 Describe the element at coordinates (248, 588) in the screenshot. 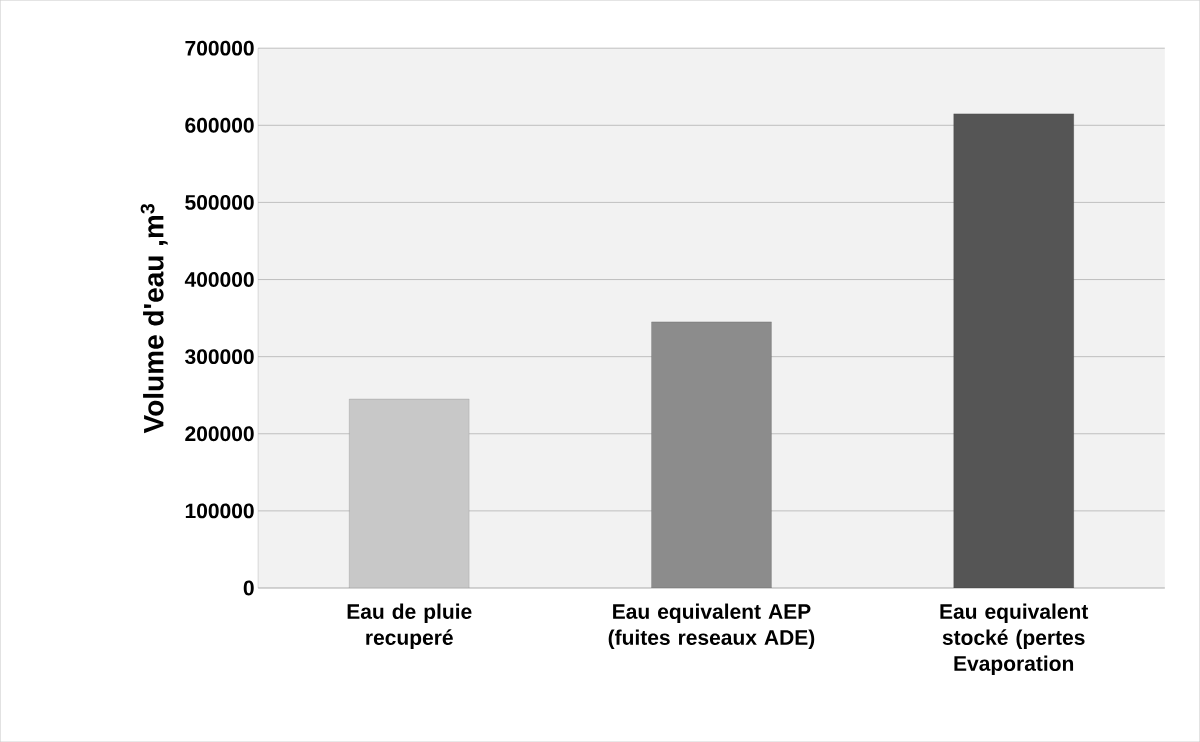

I see `y-tick-label: 0` at that location.